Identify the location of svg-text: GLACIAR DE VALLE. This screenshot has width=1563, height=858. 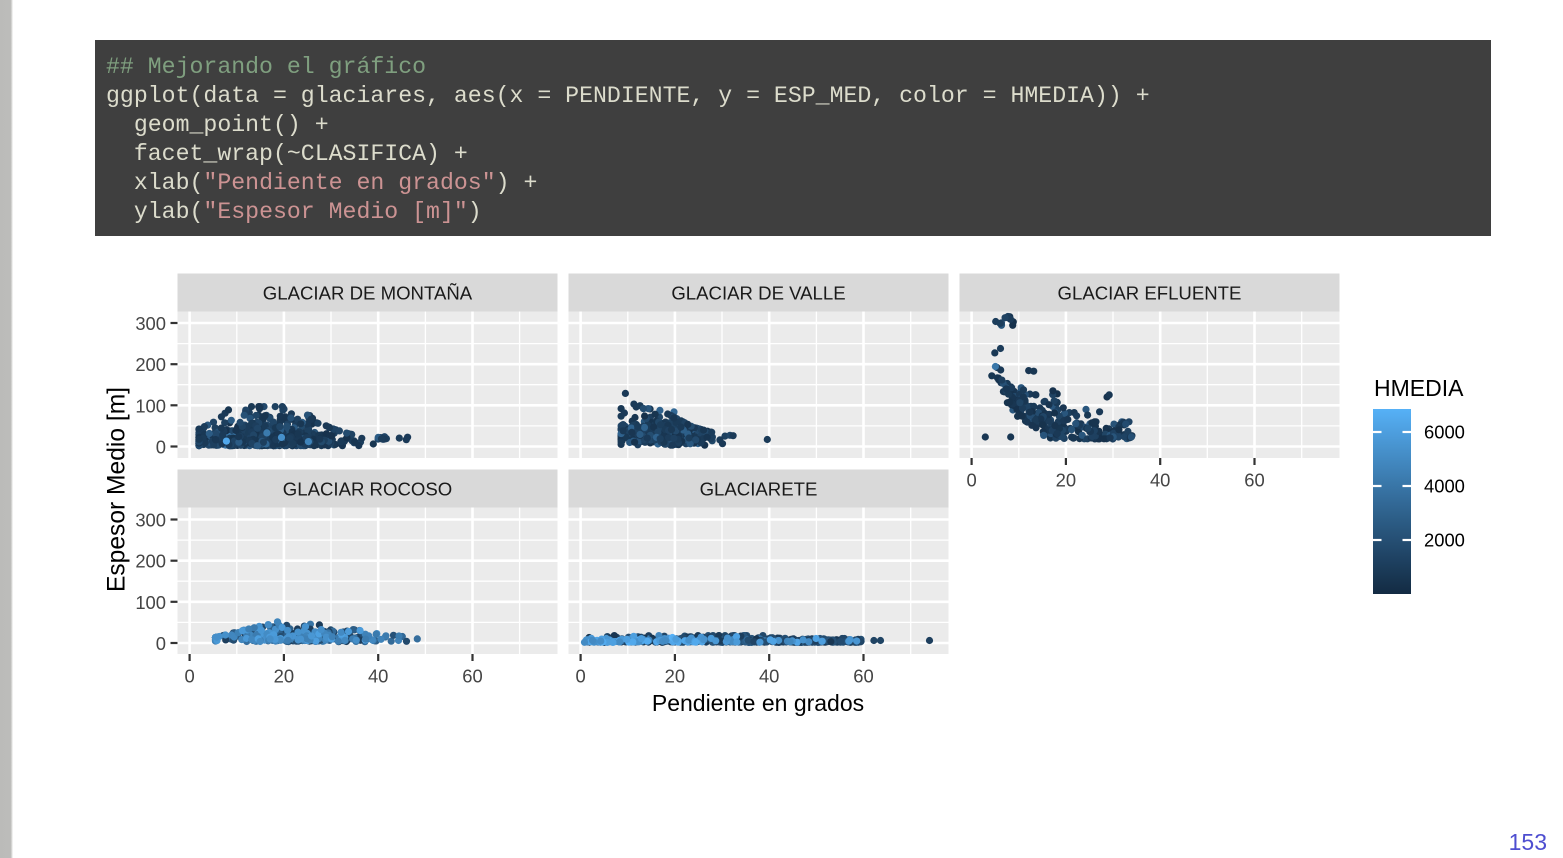
(758, 293).